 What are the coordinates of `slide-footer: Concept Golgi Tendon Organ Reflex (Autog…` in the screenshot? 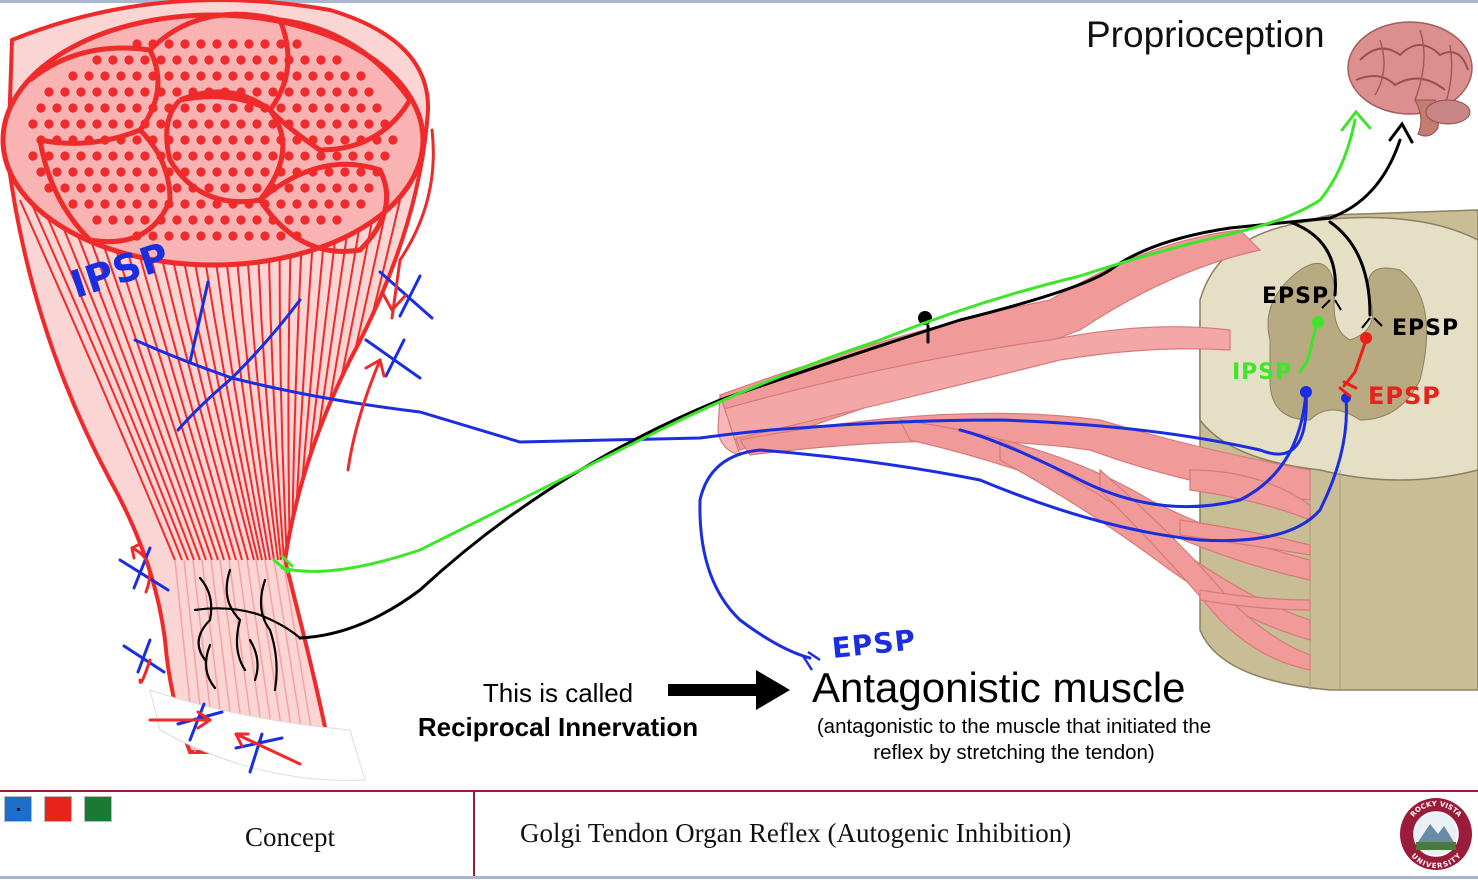 It's located at (739, 837).